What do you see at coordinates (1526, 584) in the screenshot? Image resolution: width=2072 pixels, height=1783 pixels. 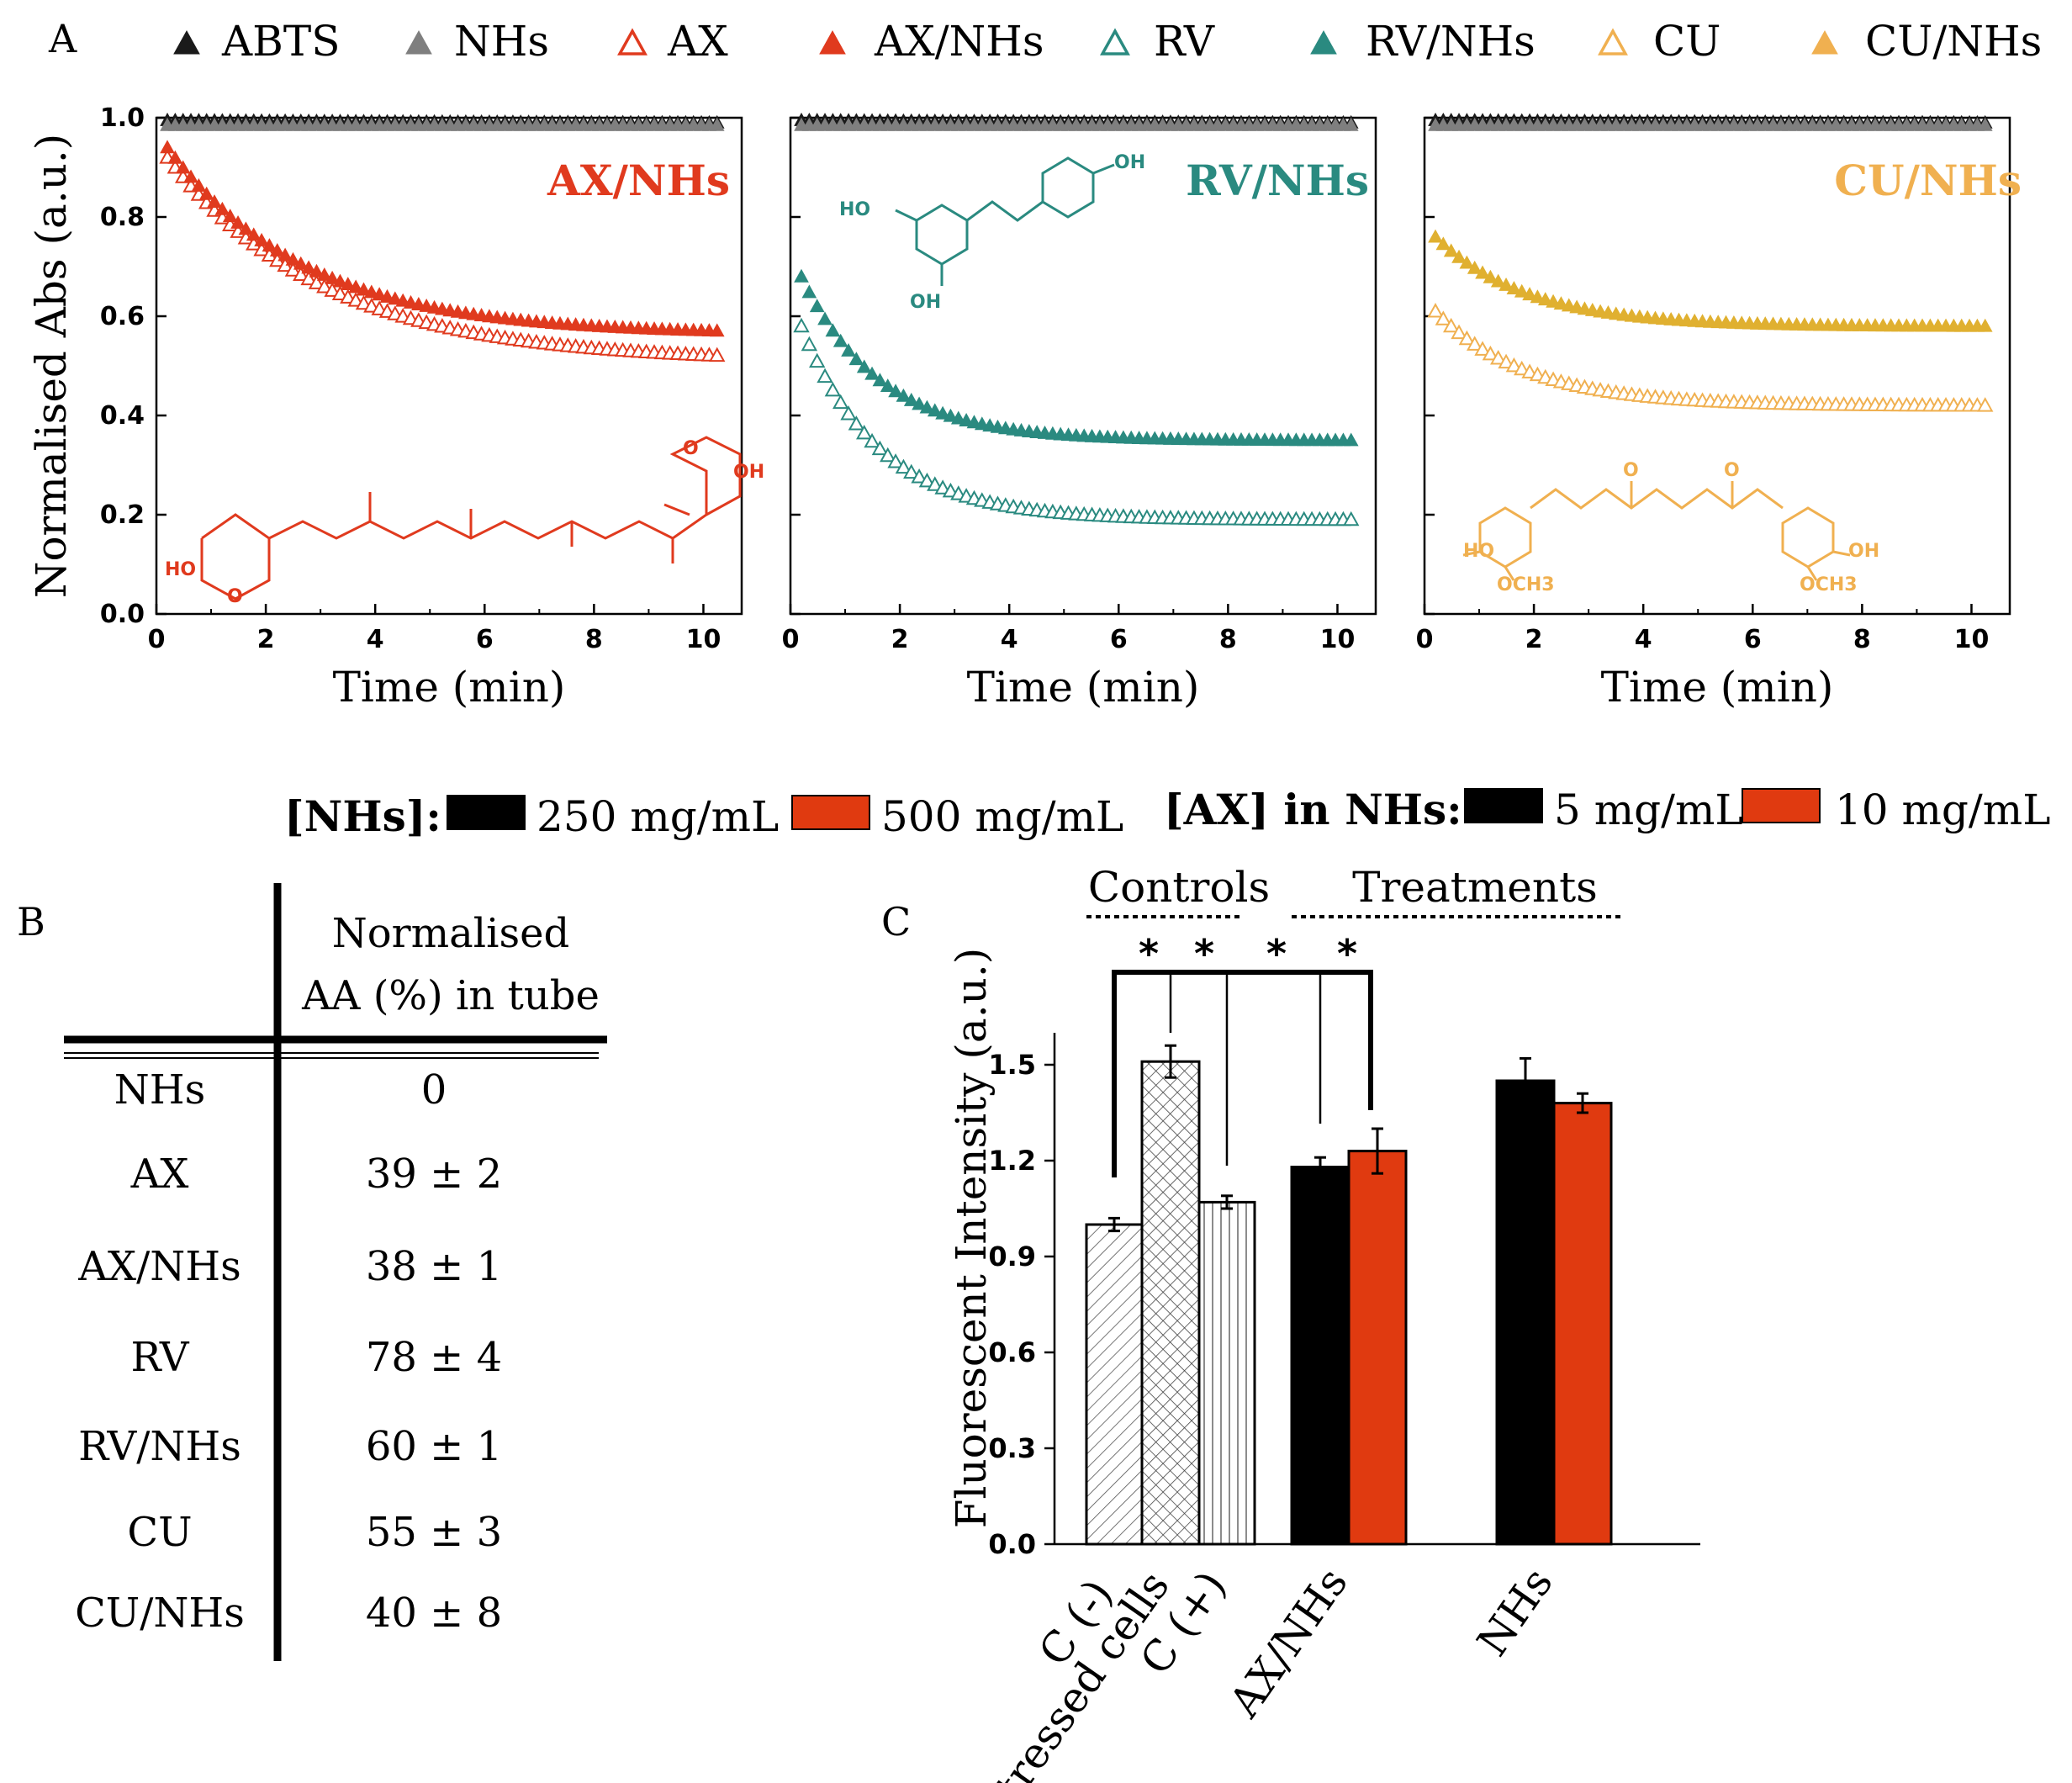 I see `cu-och3-left-label: OCH3` at bounding box center [1526, 584].